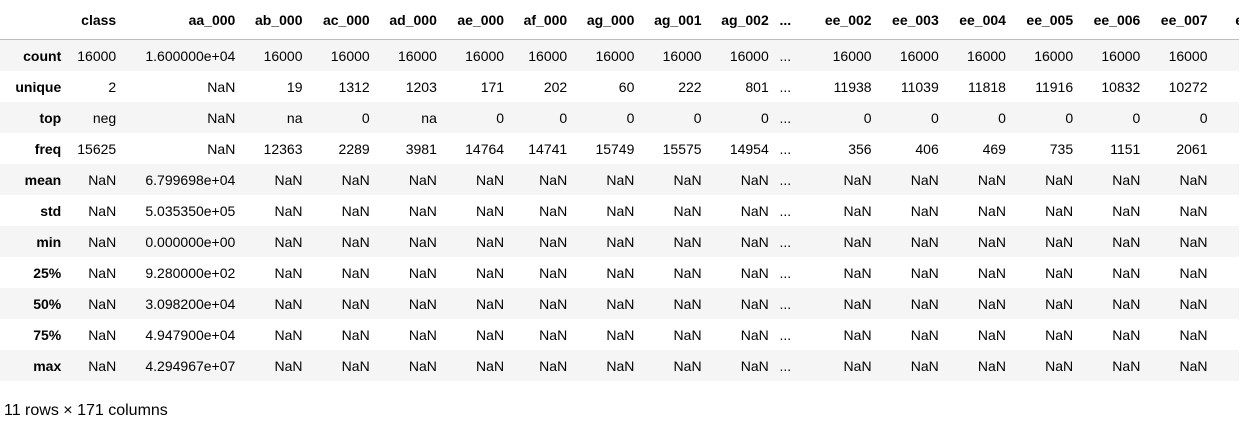 This screenshot has height=429, width=1252. Describe the element at coordinates (421, 148) in the screenshot. I see `table-cell: 3981` at that location.